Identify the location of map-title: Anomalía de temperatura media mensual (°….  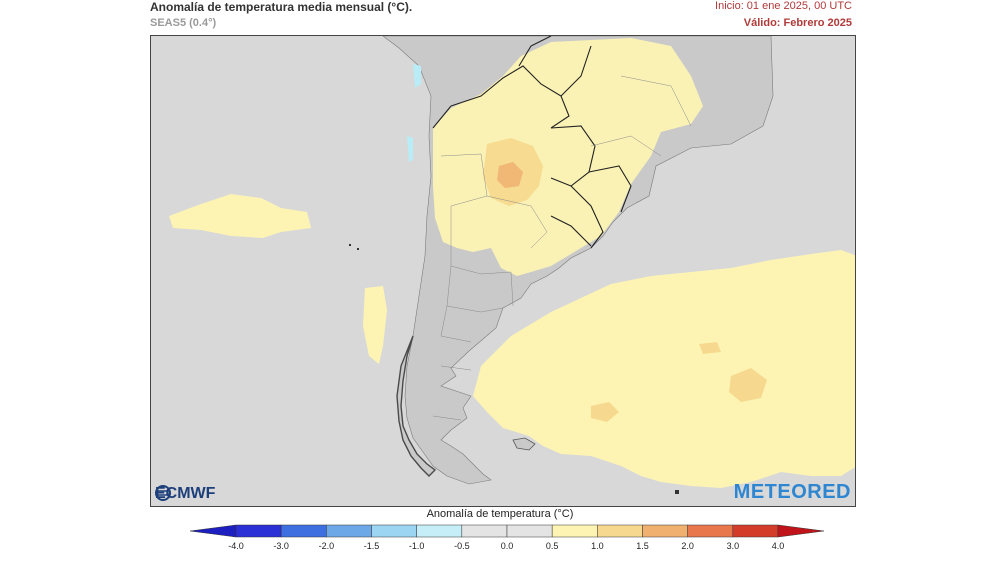
(281, 7).